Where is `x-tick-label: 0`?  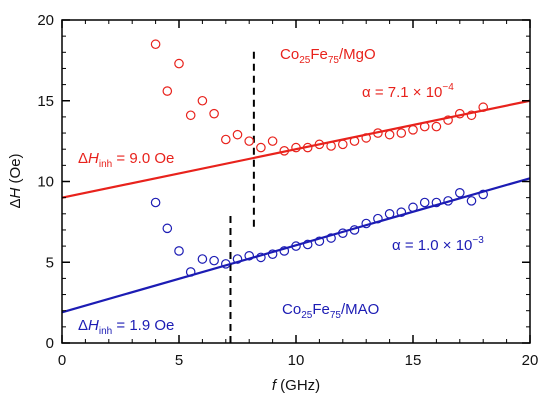 x-tick-label: 0 is located at coordinates (62, 360).